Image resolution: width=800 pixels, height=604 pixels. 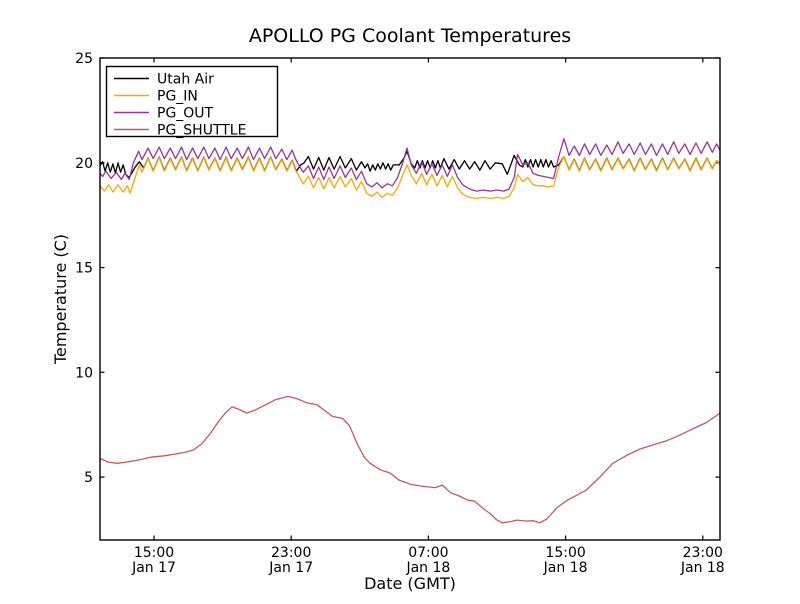 What do you see at coordinates (410, 583) in the screenshot?
I see `x-axis-label: Date (GMT)` at bounding box center [410, 583].